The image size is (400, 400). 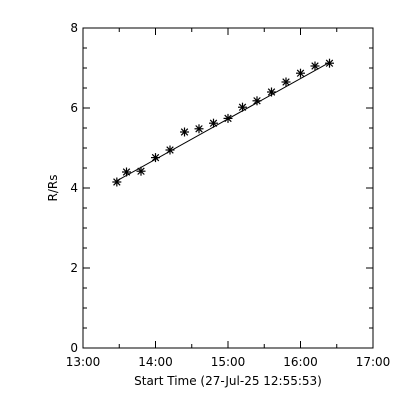 What do you see at coordinates (228, 362) in the screenshot?
I see `x-tick-label: 15:00` at bounding box center [228, 362].